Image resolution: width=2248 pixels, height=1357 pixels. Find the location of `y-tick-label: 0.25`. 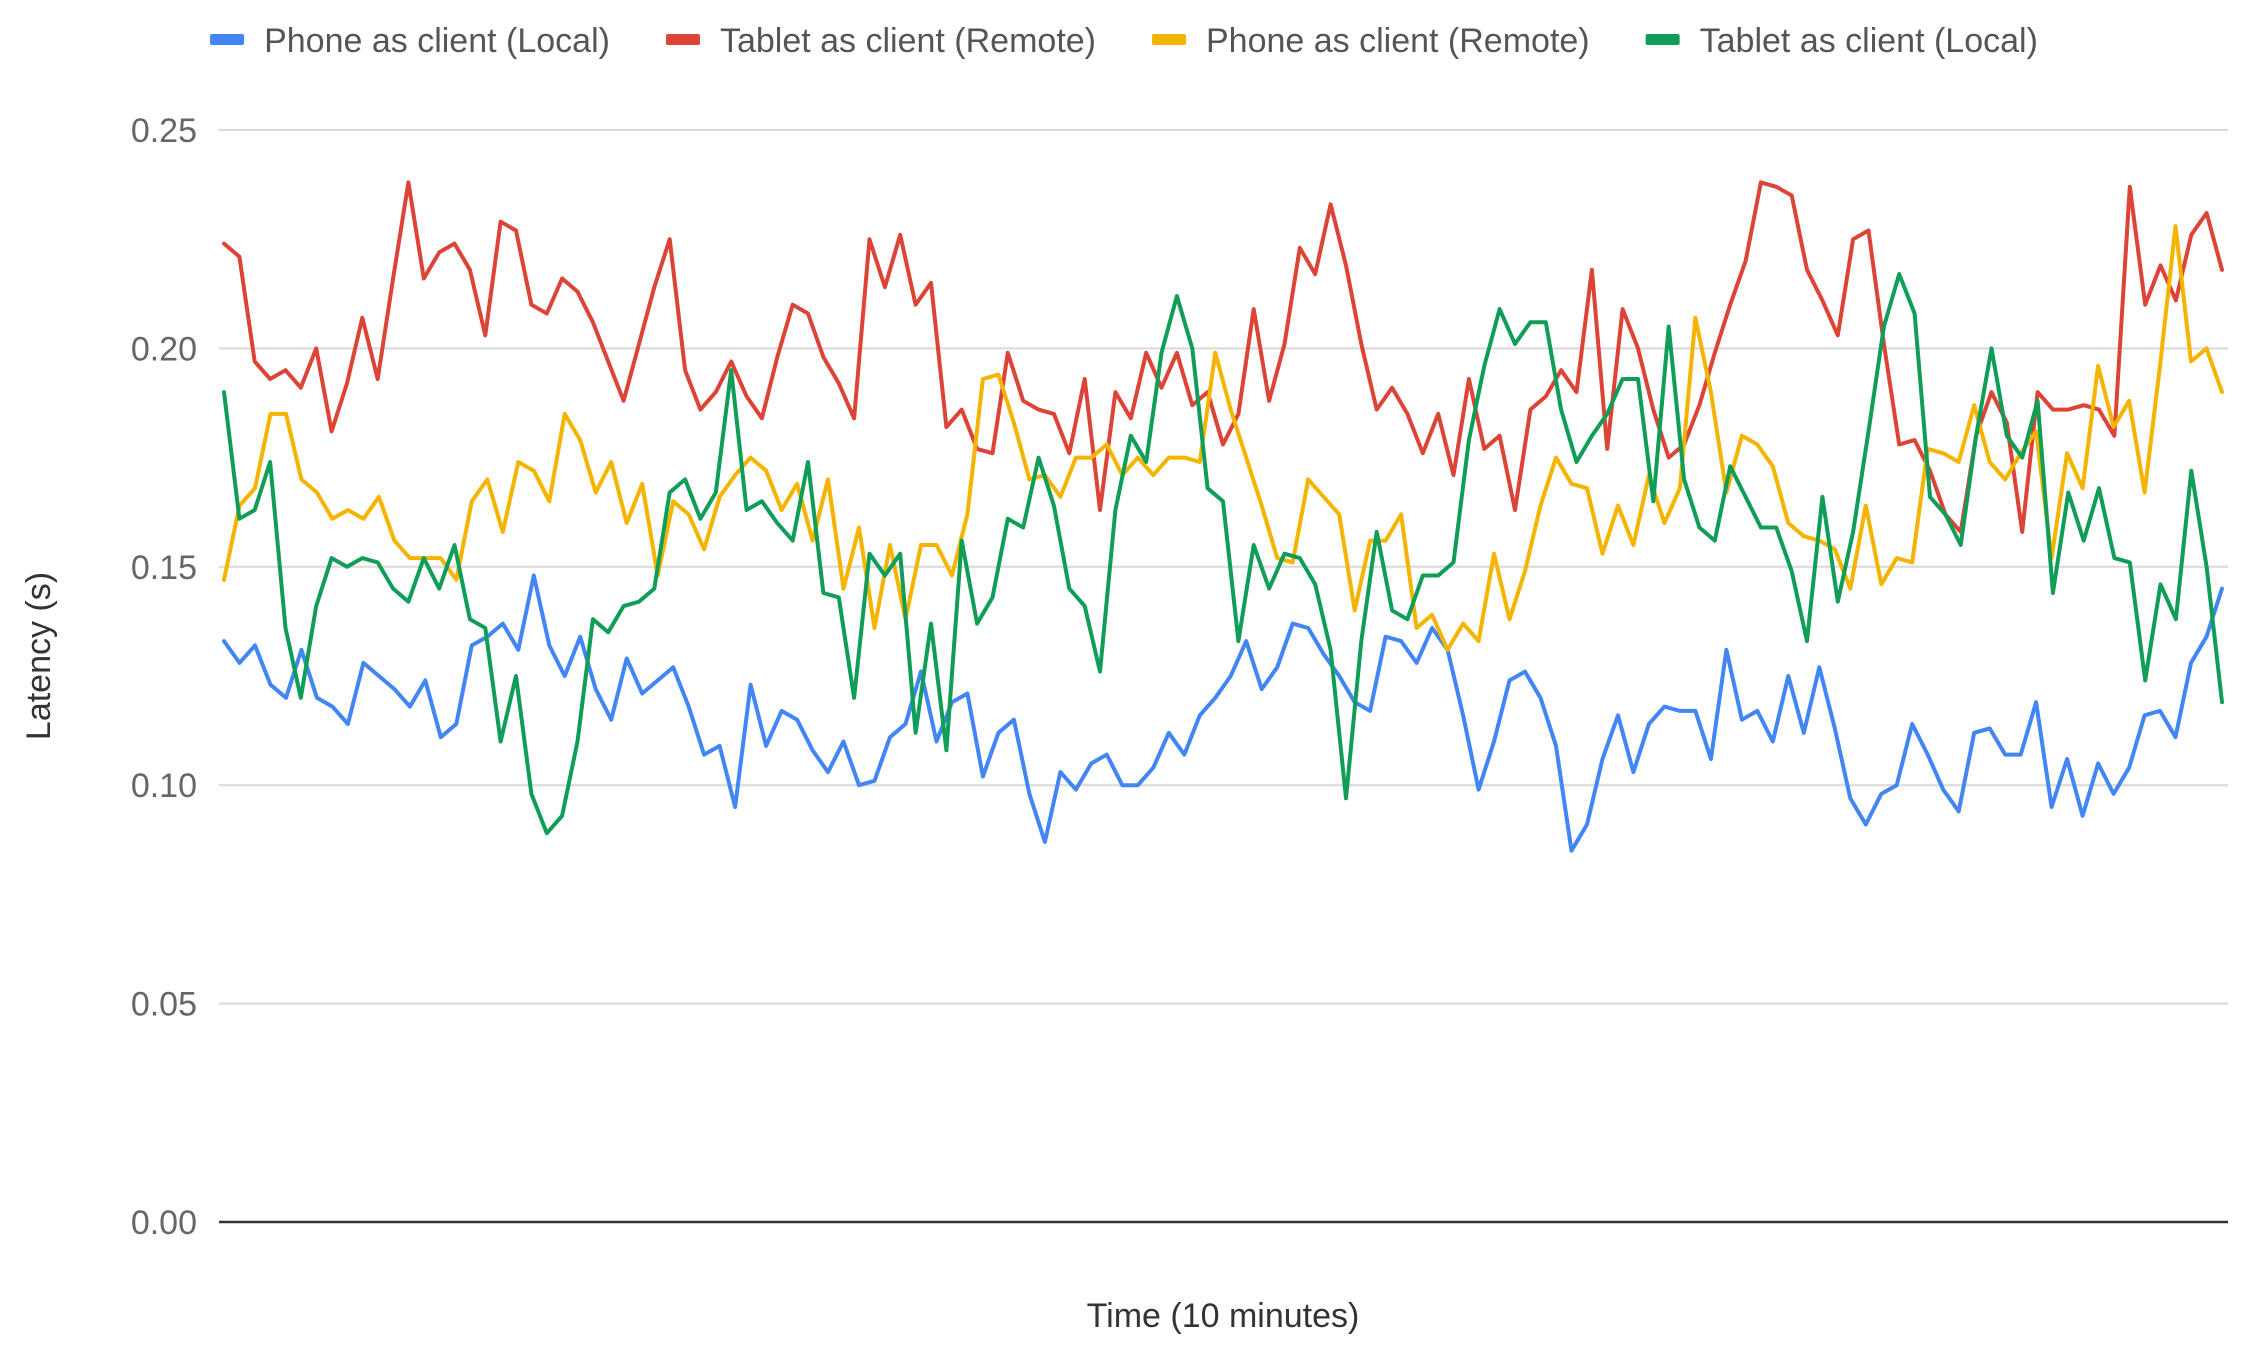

y-tick-label: 0.25 is located at coordinates (164, 131).